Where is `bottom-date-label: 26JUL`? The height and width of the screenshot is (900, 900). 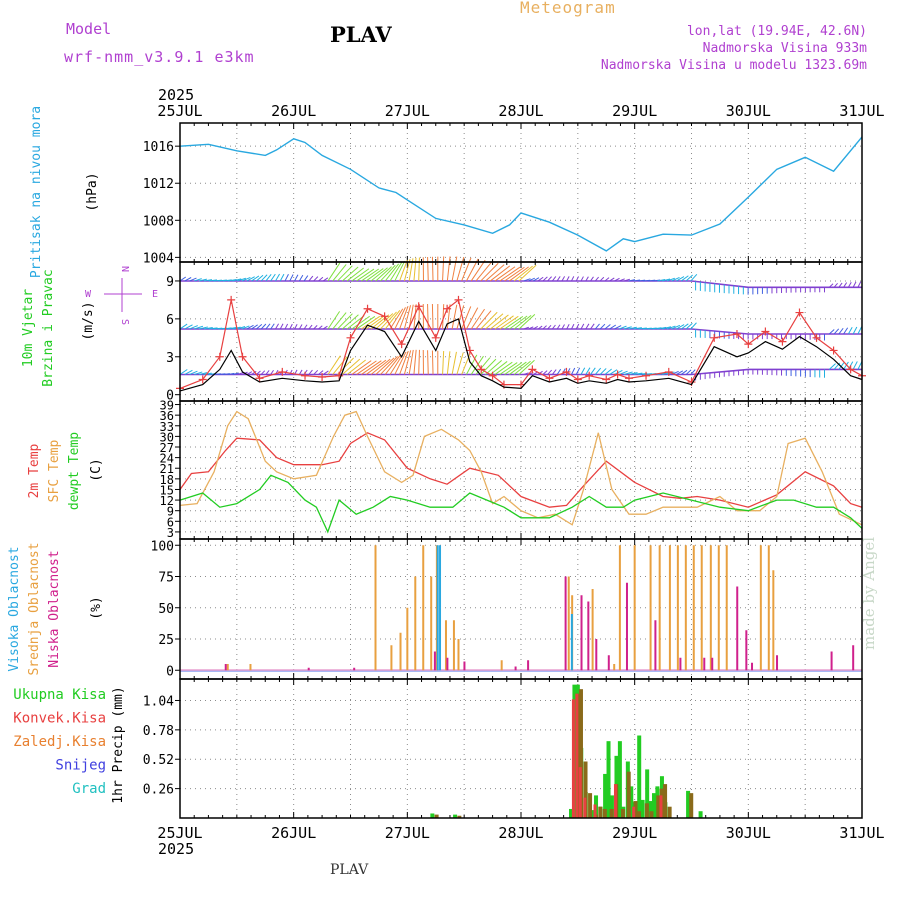
bottom-date-label: 26JUL is located at coordinates (293, 833).